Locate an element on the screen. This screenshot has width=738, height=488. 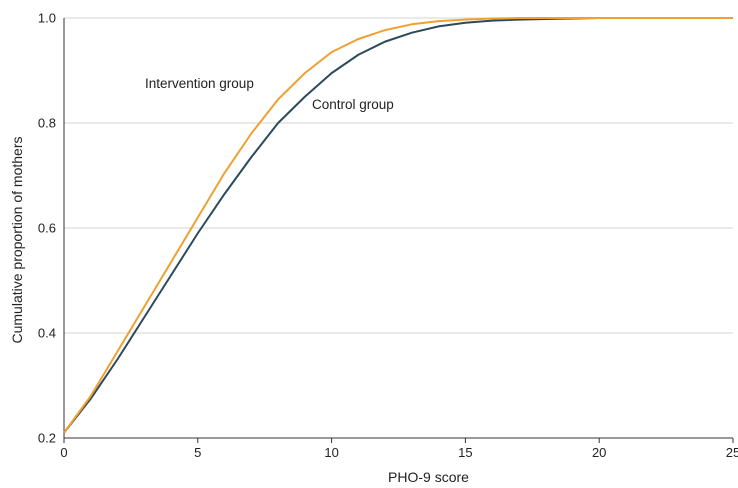
x-tick-label: 0 is located at coordinates (63, 452).